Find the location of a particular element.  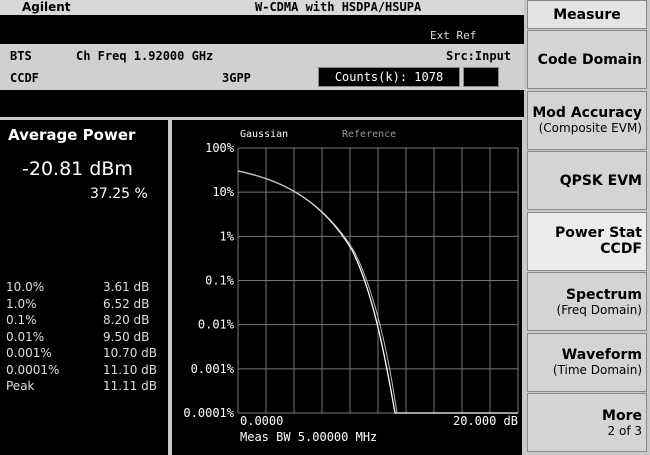

status-text: Src:Input is located at coordinates (479, 56).